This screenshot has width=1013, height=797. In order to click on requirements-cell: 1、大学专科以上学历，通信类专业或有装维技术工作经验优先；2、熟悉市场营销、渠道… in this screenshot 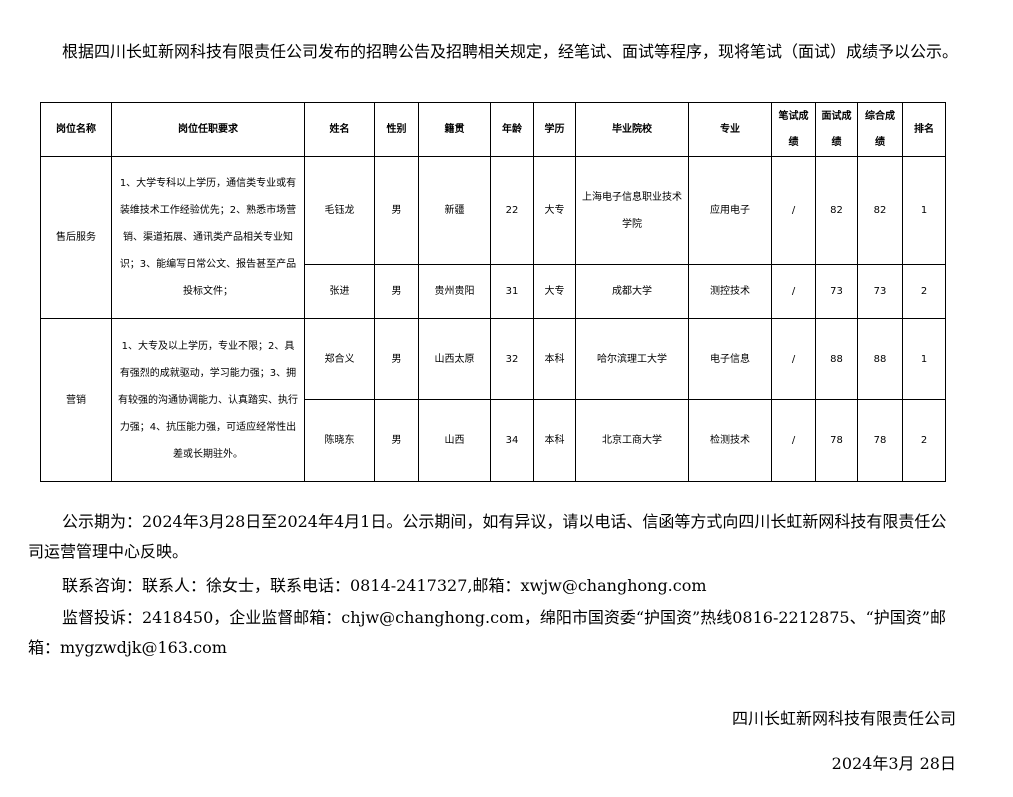, I will do `click(208, 237)`.